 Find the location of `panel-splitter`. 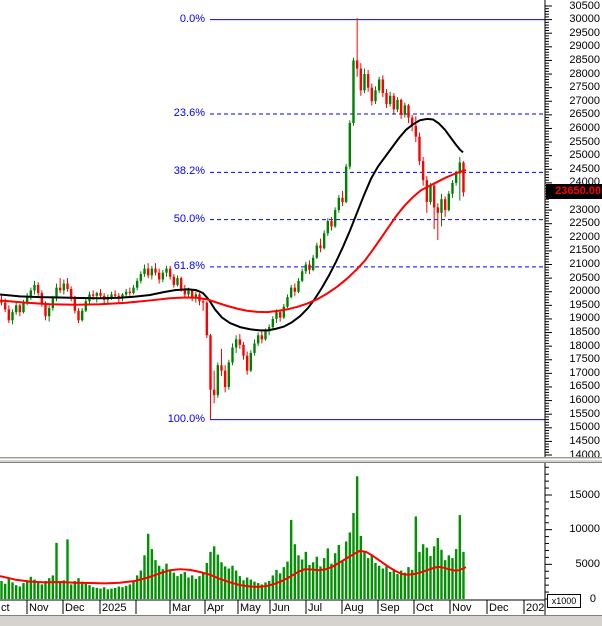

panel-splitter is located at coordinates (301, 460).